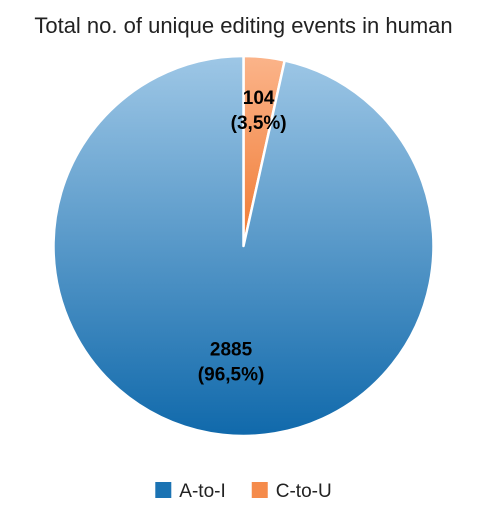 Image resolution: width=487 pixels, height=520 pixels. I want to click on data-label-value-c-to-u: 104, so click(259, 98).